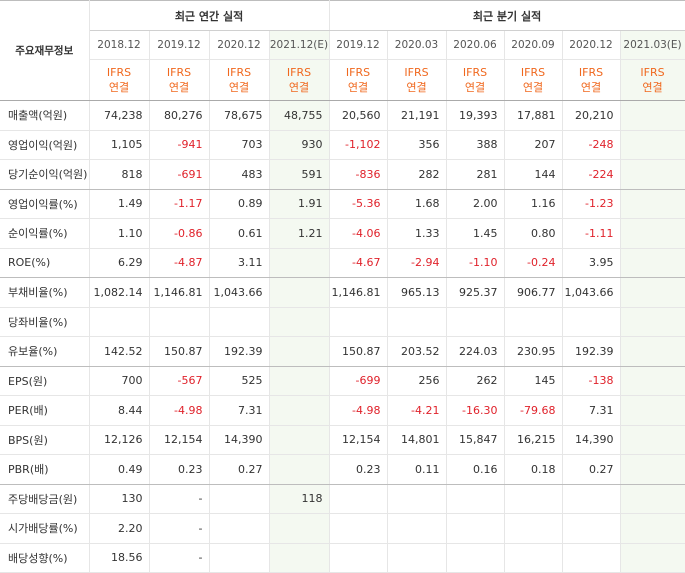 Image resolution: width=685 pixels, height=573 pixels. What do you see at coordinates (45, 174) in the screenshot?
I see `row-label: 당기순이익(억원)` at bounding box center [45, 174].